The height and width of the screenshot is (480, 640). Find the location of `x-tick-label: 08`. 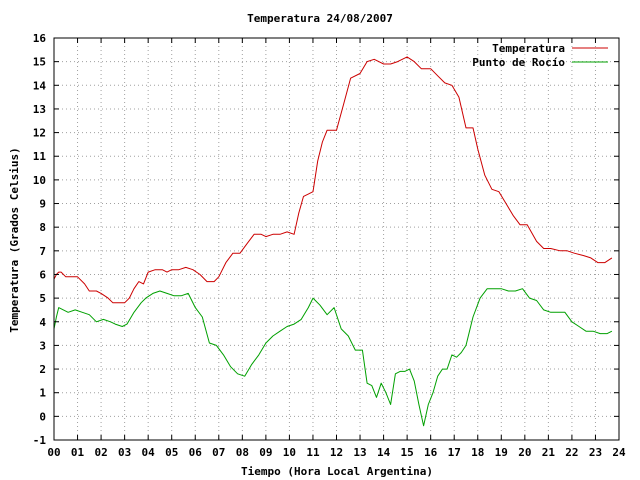

x-tick-label: 08 is located at coordinates (242, 452).